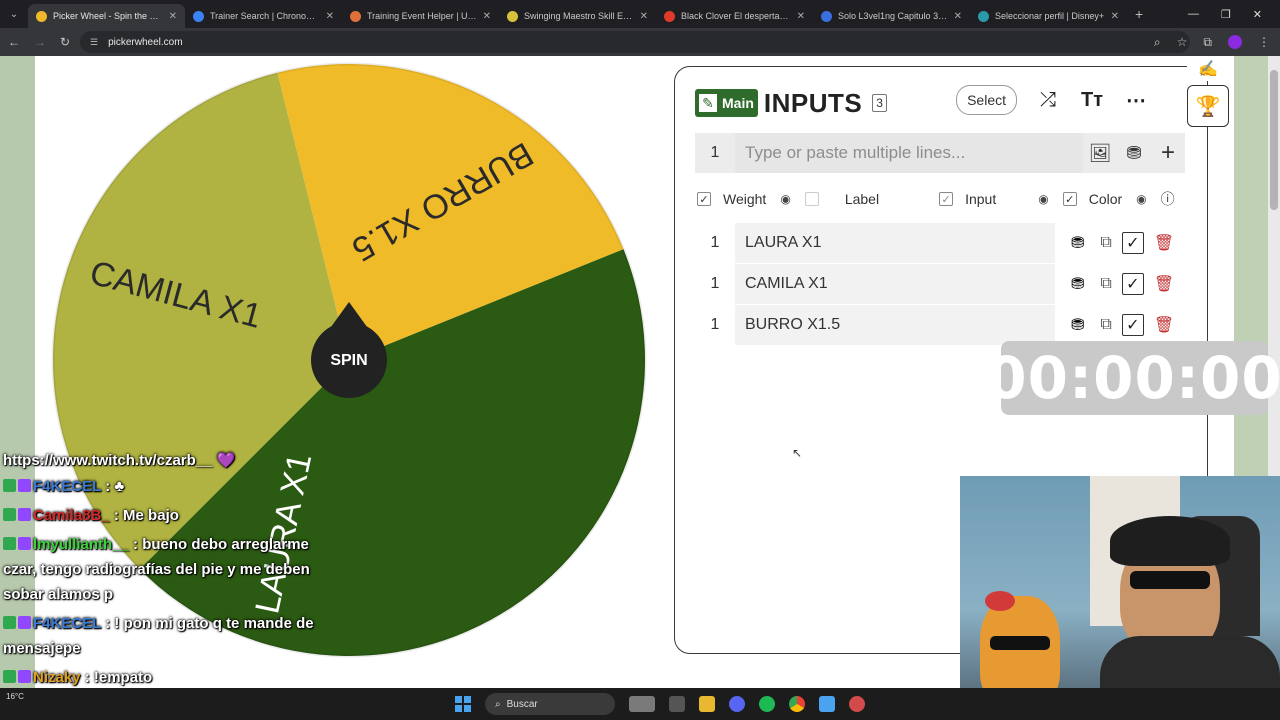 The width and height of the screenshot is (1280, 720). What do you see at coordinates (1048, 16) in the screenshot?
I see `browser-tab: Seleccionar perfil | Disney+ ✕` at bounding box center [1048, 16].